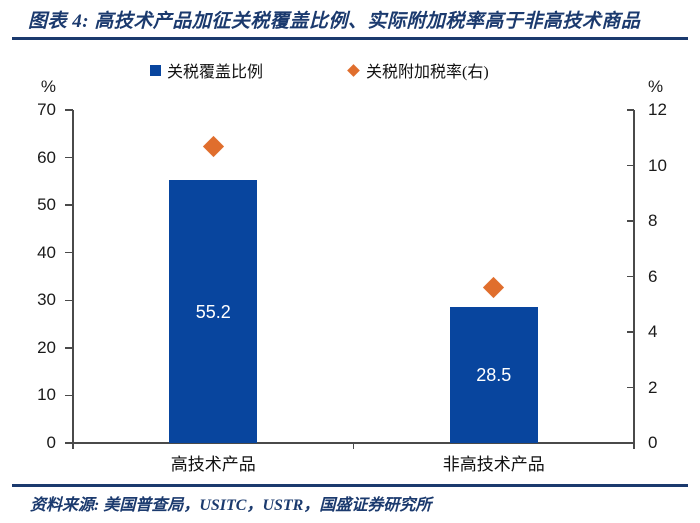 Image resolution: width=700 pixels, height=523 pixels. What do you see at coordinates (350, 485) in the screenshot?
I see `footer-divider` at bounding box center [350, 485].